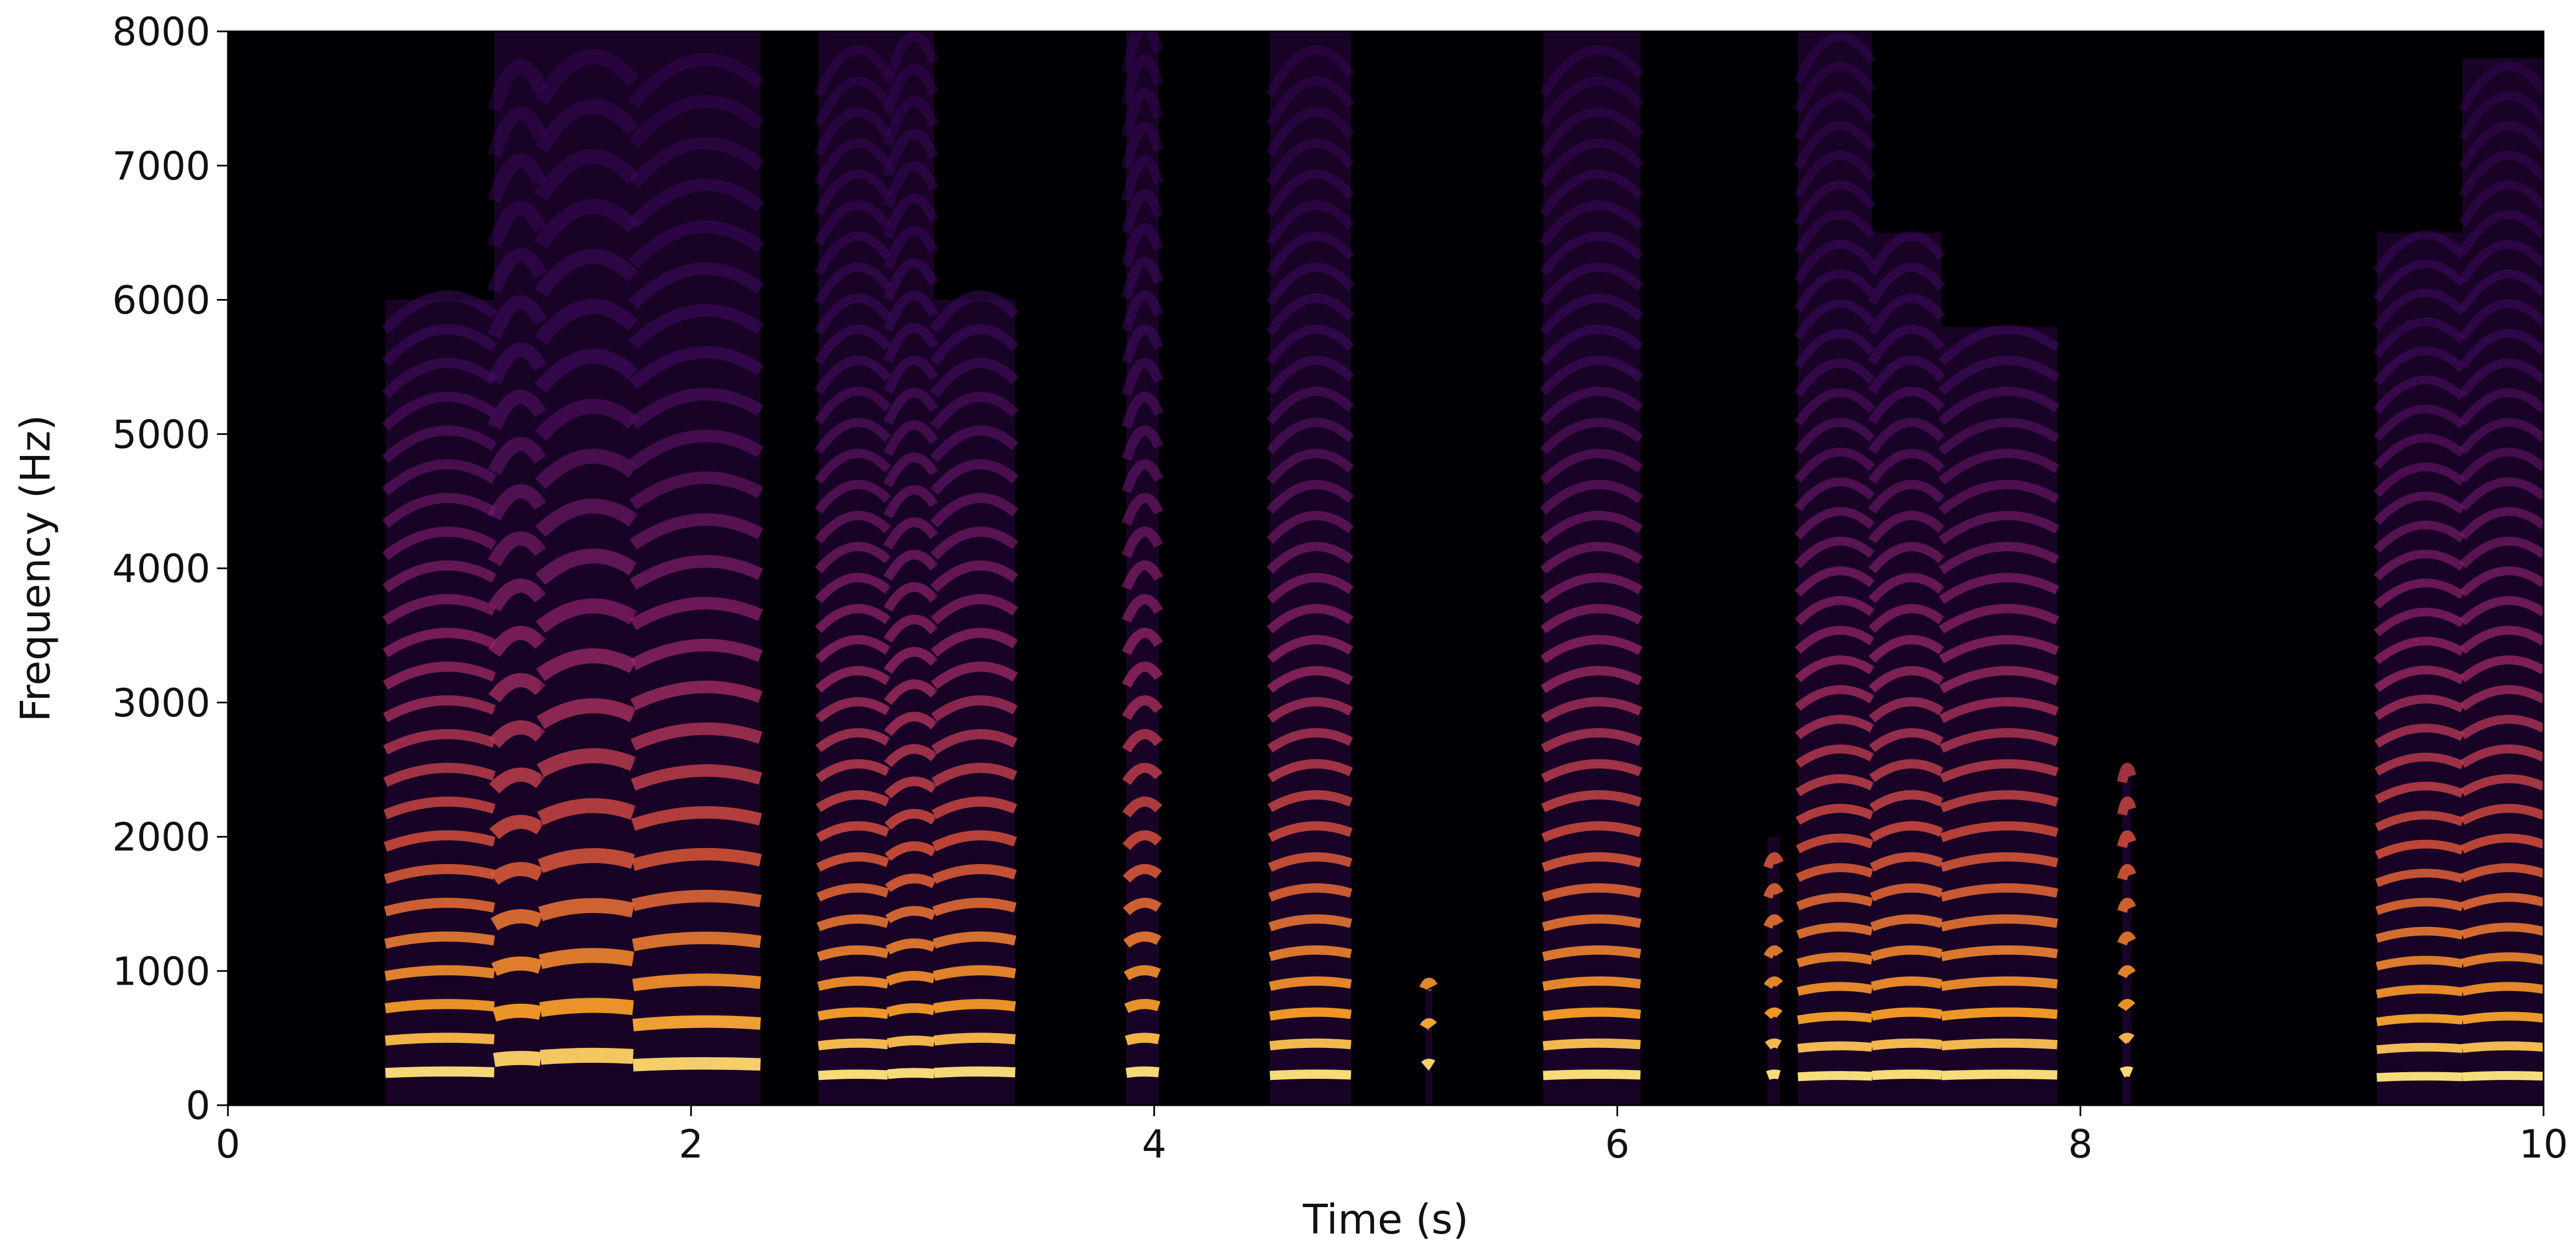 Image resolution: width=2576 pixels, height=1255 pixels. I want to click on y-tick-label: 1000, so click(161, 972).